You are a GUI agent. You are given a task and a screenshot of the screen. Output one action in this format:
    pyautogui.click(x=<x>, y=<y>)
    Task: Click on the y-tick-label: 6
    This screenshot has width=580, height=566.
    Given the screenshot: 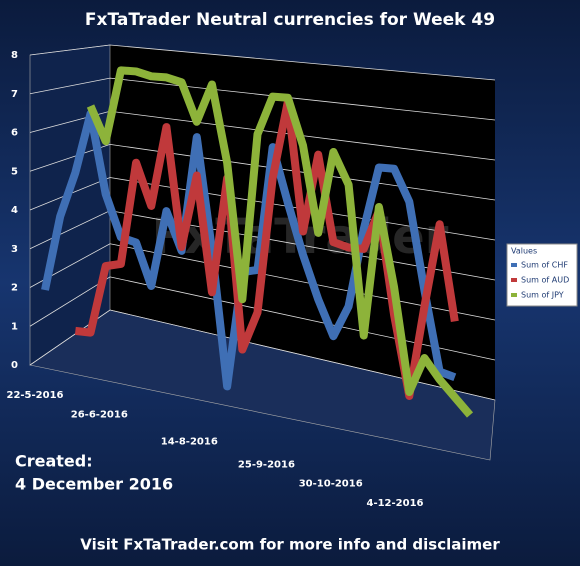 What is the action you would take?
    pyautogui.click(x=14, y=133)
    